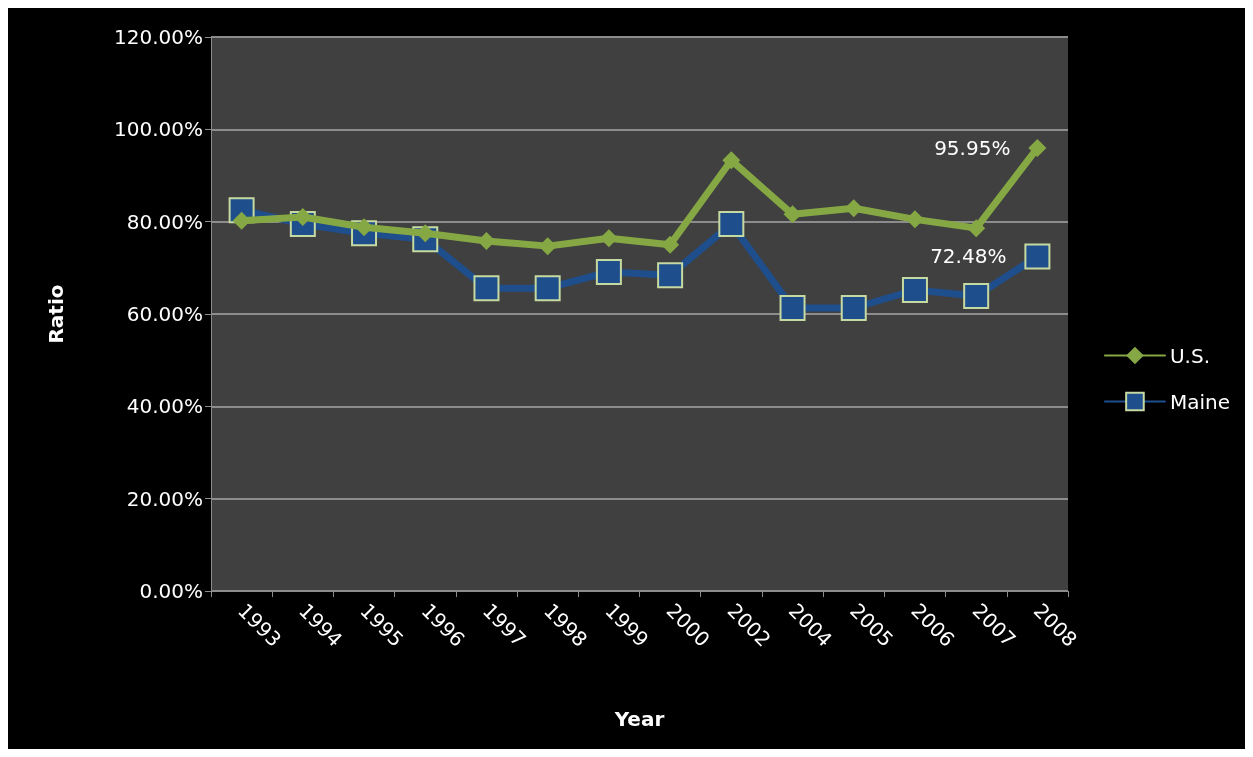 This screenshot has height=757, width=1253. What do you see at coordinates (164, 498) in the screenshot?
I see `y-tick-label: 20.00%` at bounding box center [164, 498].